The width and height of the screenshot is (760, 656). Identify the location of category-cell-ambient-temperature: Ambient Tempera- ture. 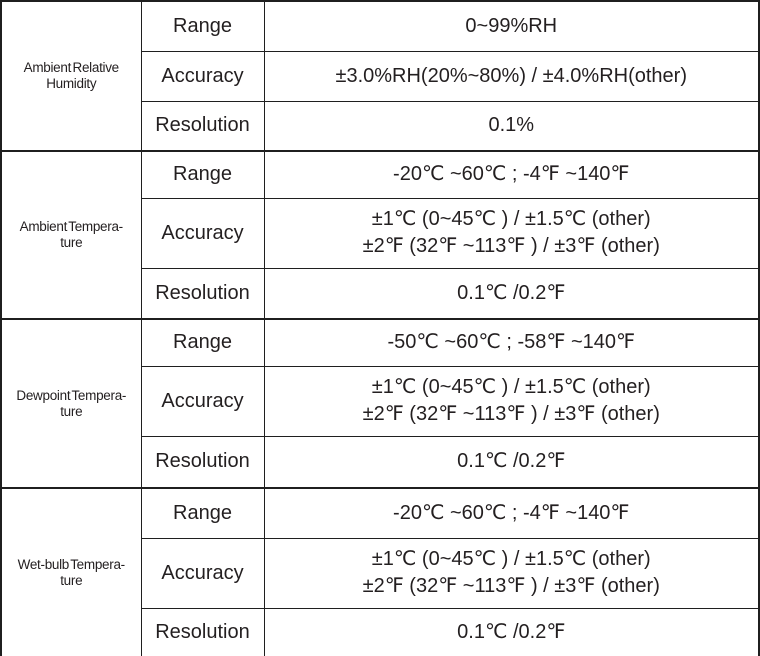
(71, 235).